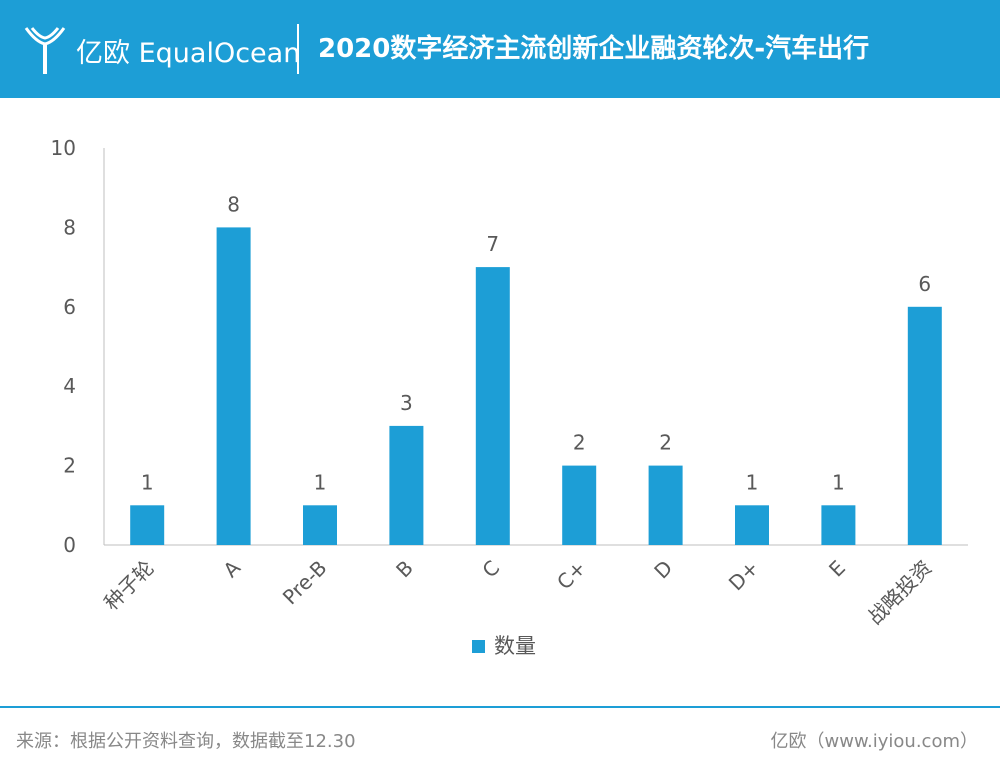  Describe the element at coordinates (69, 545) in the screenshot. I see `y-tick-label: 0` at that location.